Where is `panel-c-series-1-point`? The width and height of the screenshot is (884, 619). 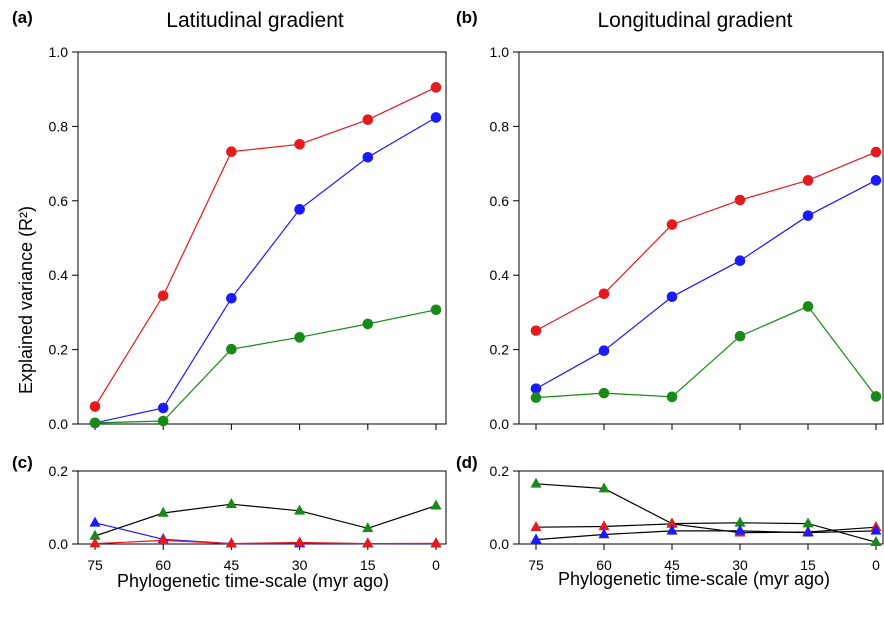 panel-c-series-1-point is located at coordinates (95, 521).